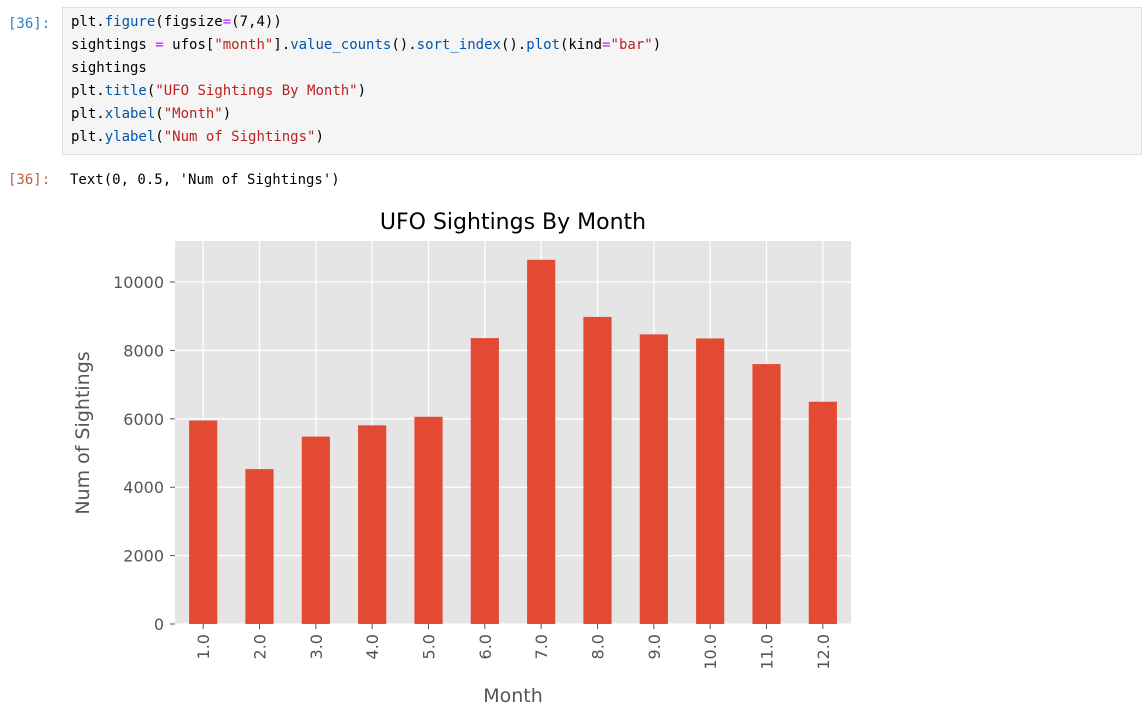 The width and height of the screenshot is (1144, 719). Describe the element at coordinates (151, 114) in the screenshot. I see `code-line-5: plt.xlabel("Month")` at that location.